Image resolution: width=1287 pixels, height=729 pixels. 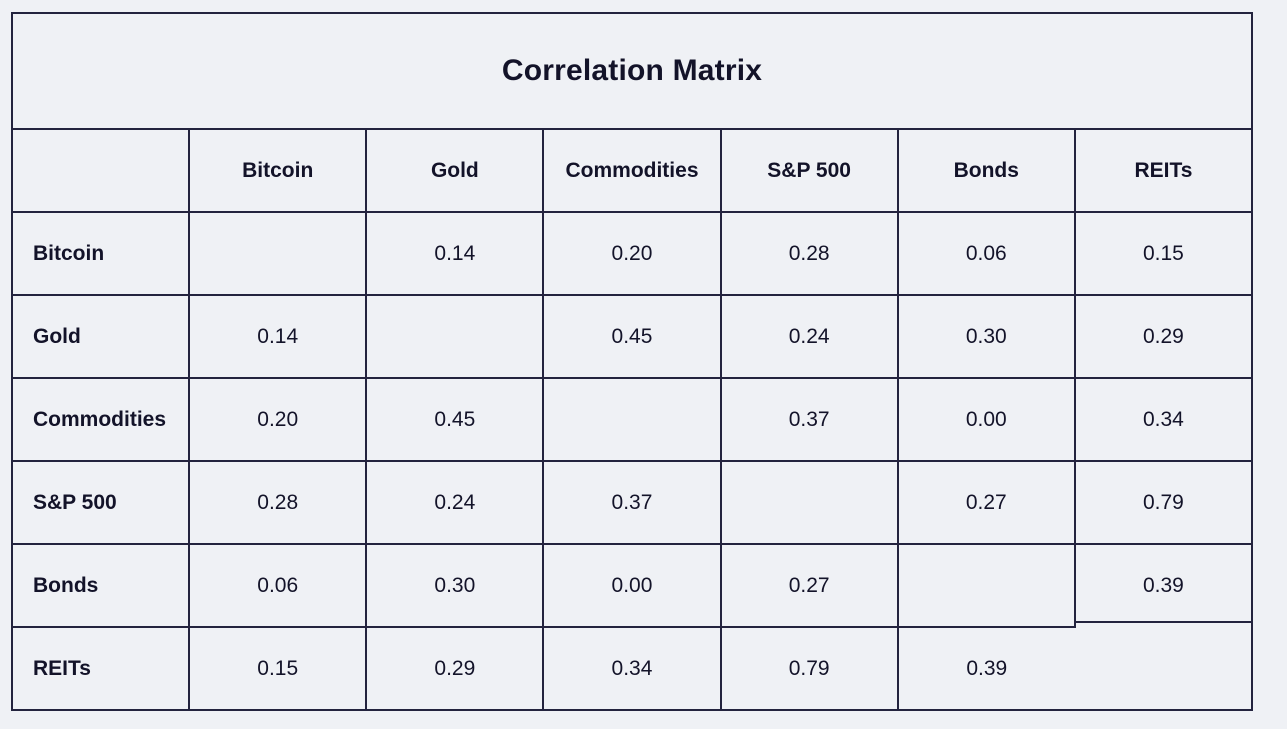 I want to click on col-header-commodities: Commodities, so click(x=632, y=170).